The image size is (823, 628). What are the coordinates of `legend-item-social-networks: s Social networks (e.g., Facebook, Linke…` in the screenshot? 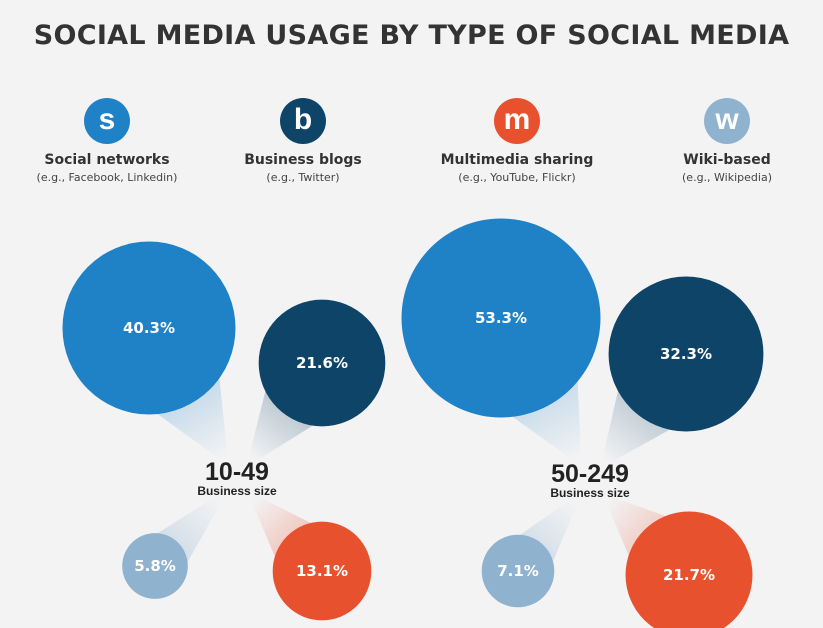 It's located at (107, 141).